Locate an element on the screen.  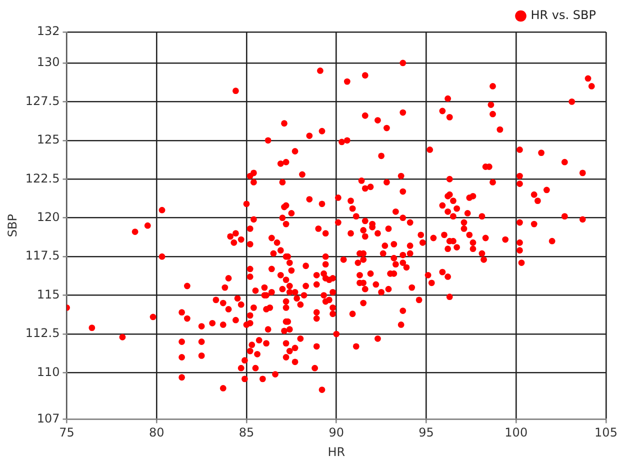
y-tick-label: 130 is located at coordinates (48, 62).